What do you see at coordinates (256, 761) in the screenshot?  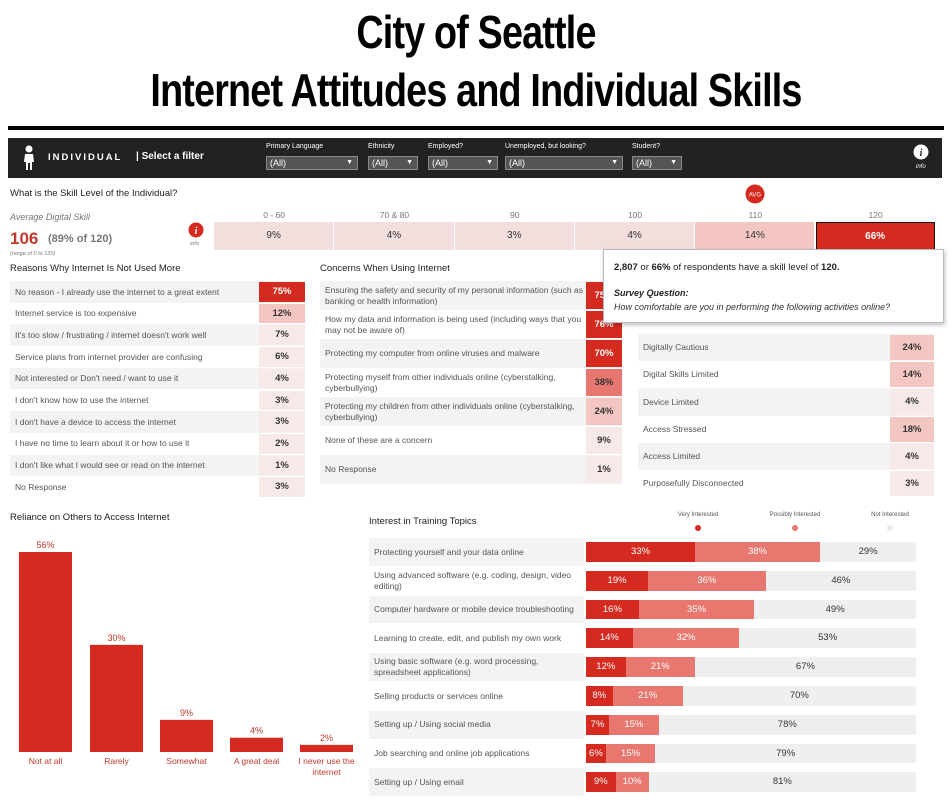 I see `reliance-category-label: A great deal` at bounding box center [256, 761].